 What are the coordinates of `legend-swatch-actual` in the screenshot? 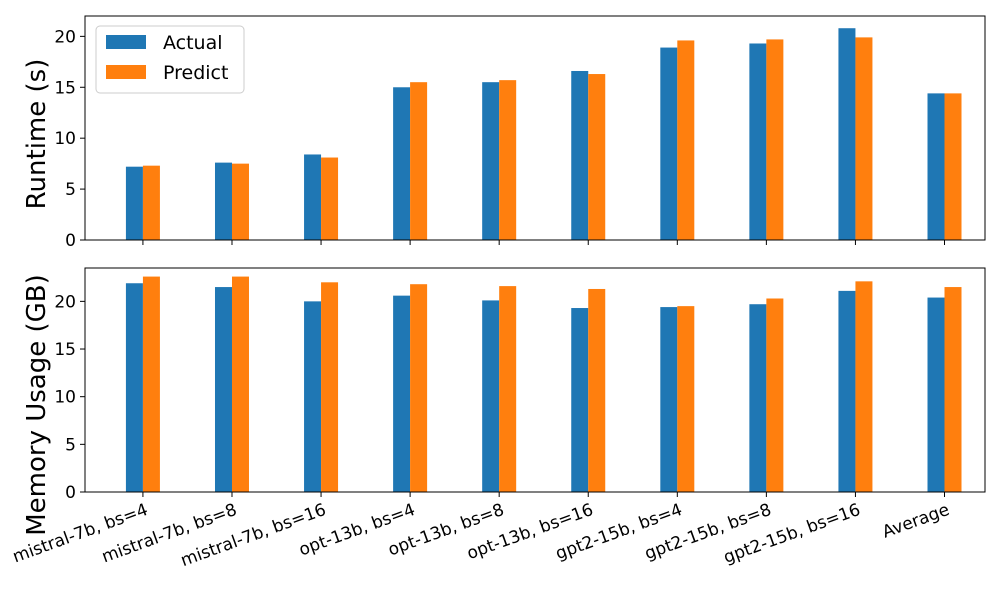 It's located at (126, 42).